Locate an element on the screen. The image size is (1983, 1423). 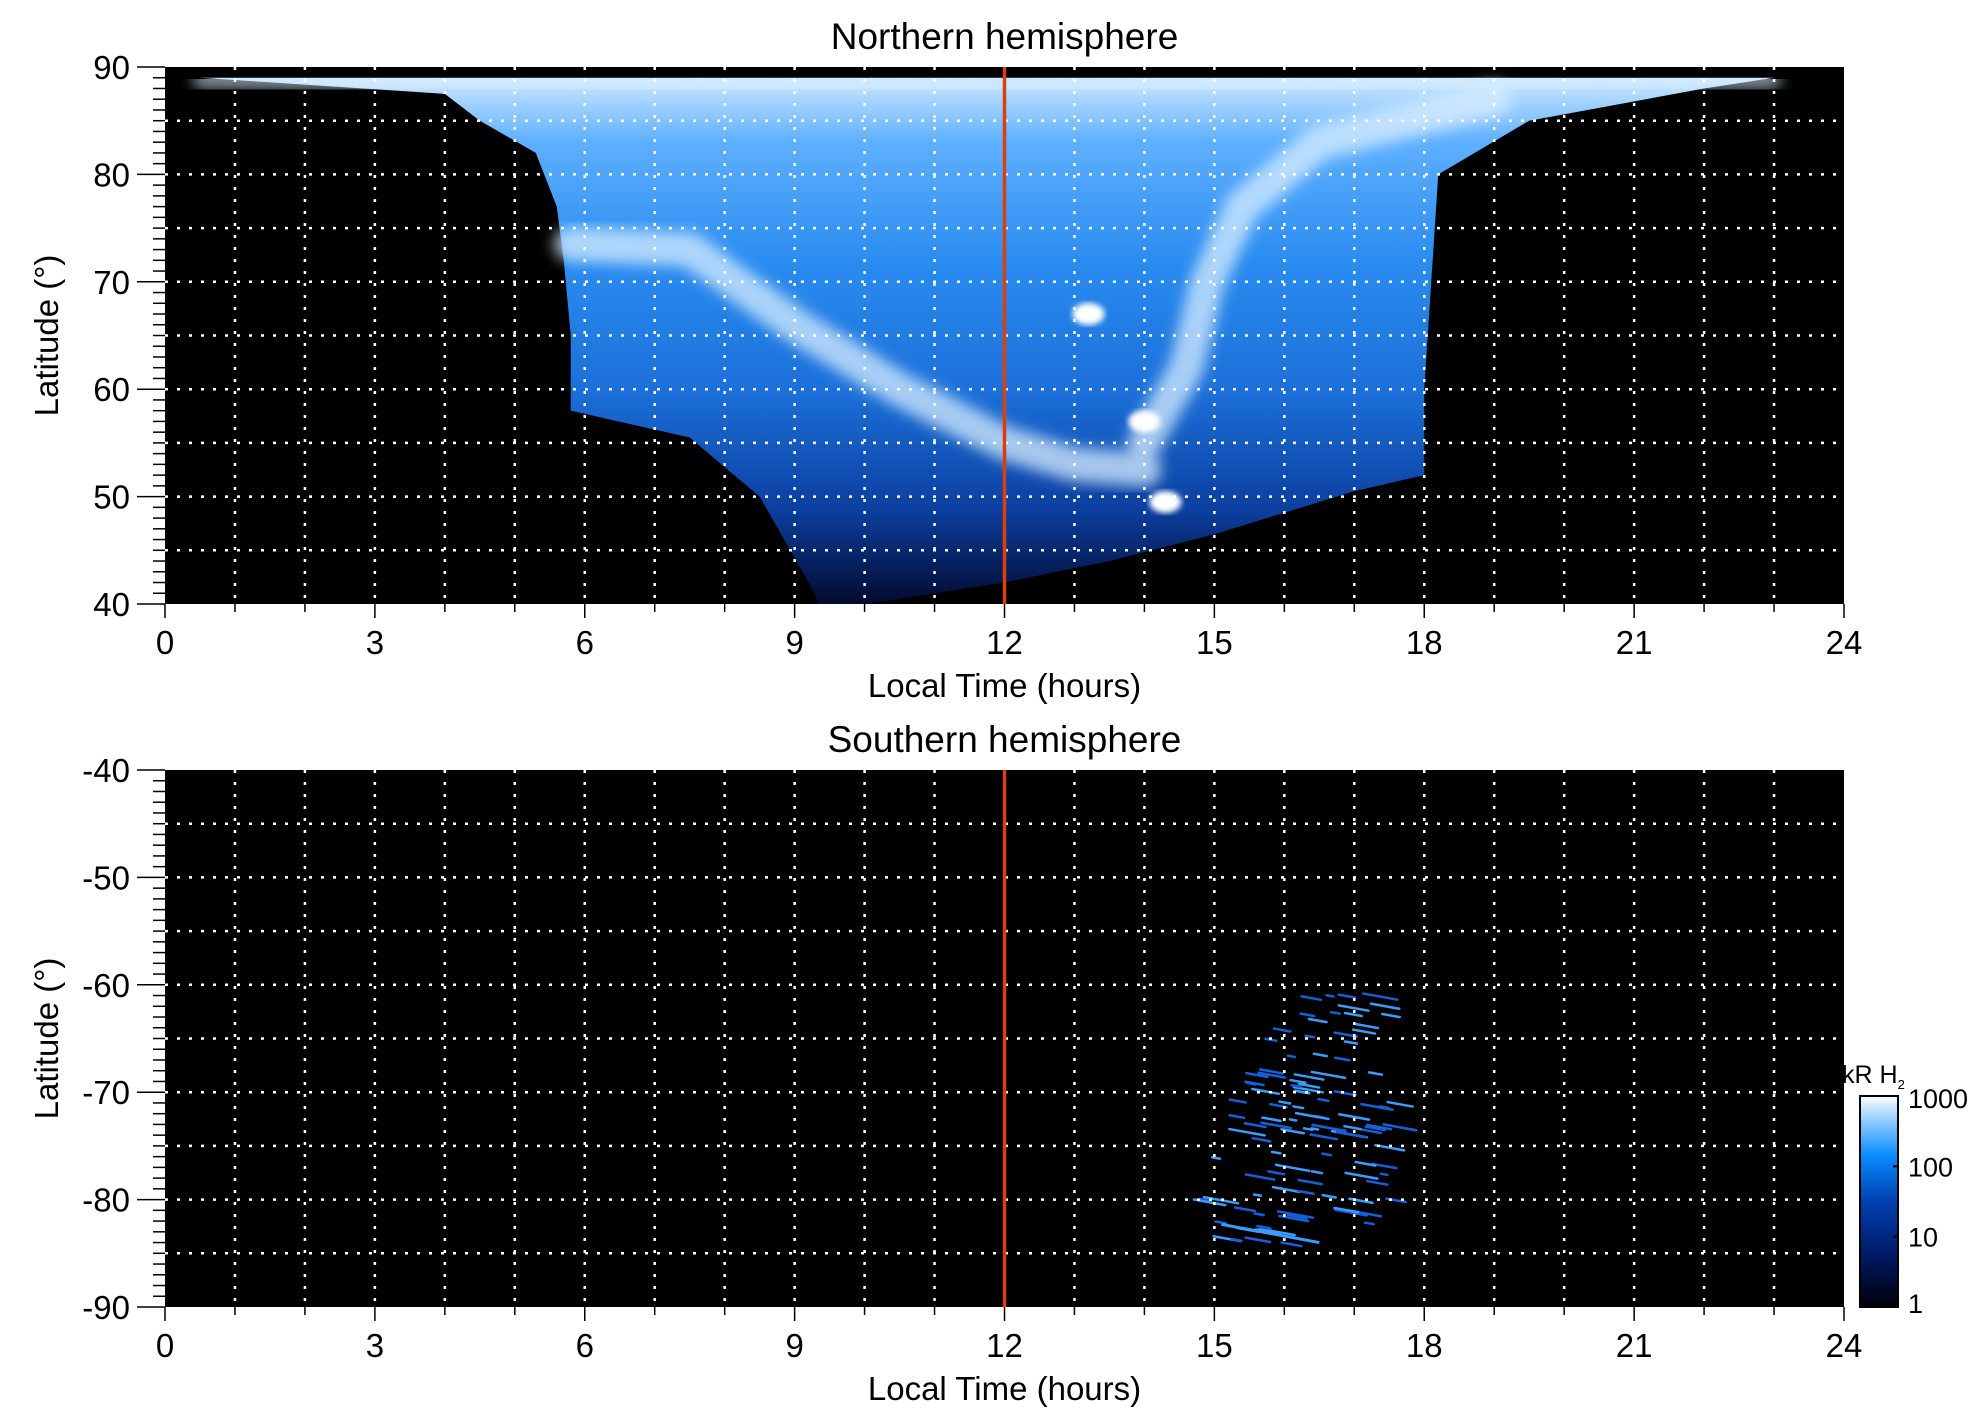
colorbar-tick-label: 100 is located at coordinates (1930, 1167).